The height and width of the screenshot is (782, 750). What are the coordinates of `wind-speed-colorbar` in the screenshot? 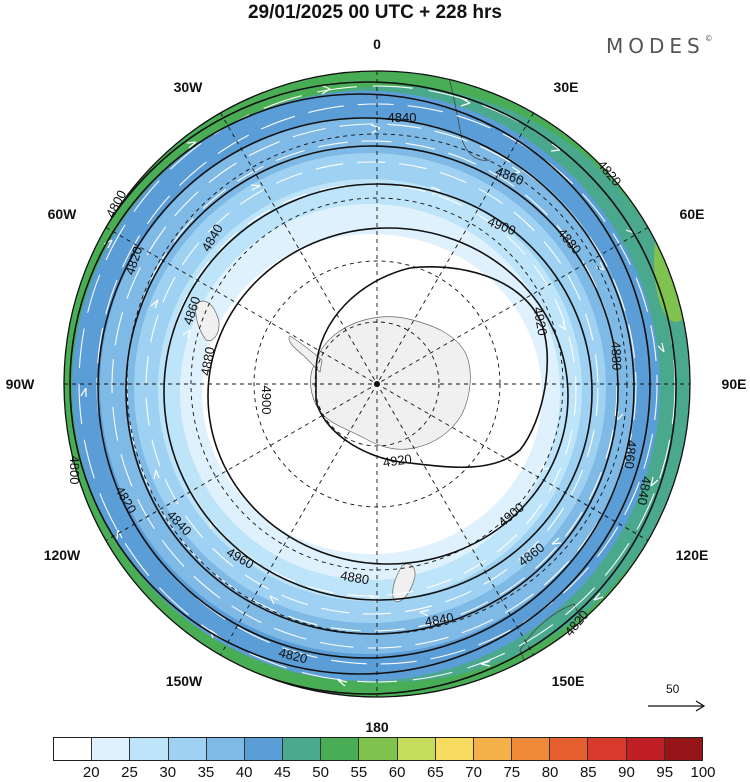 It's located at (378, 749).